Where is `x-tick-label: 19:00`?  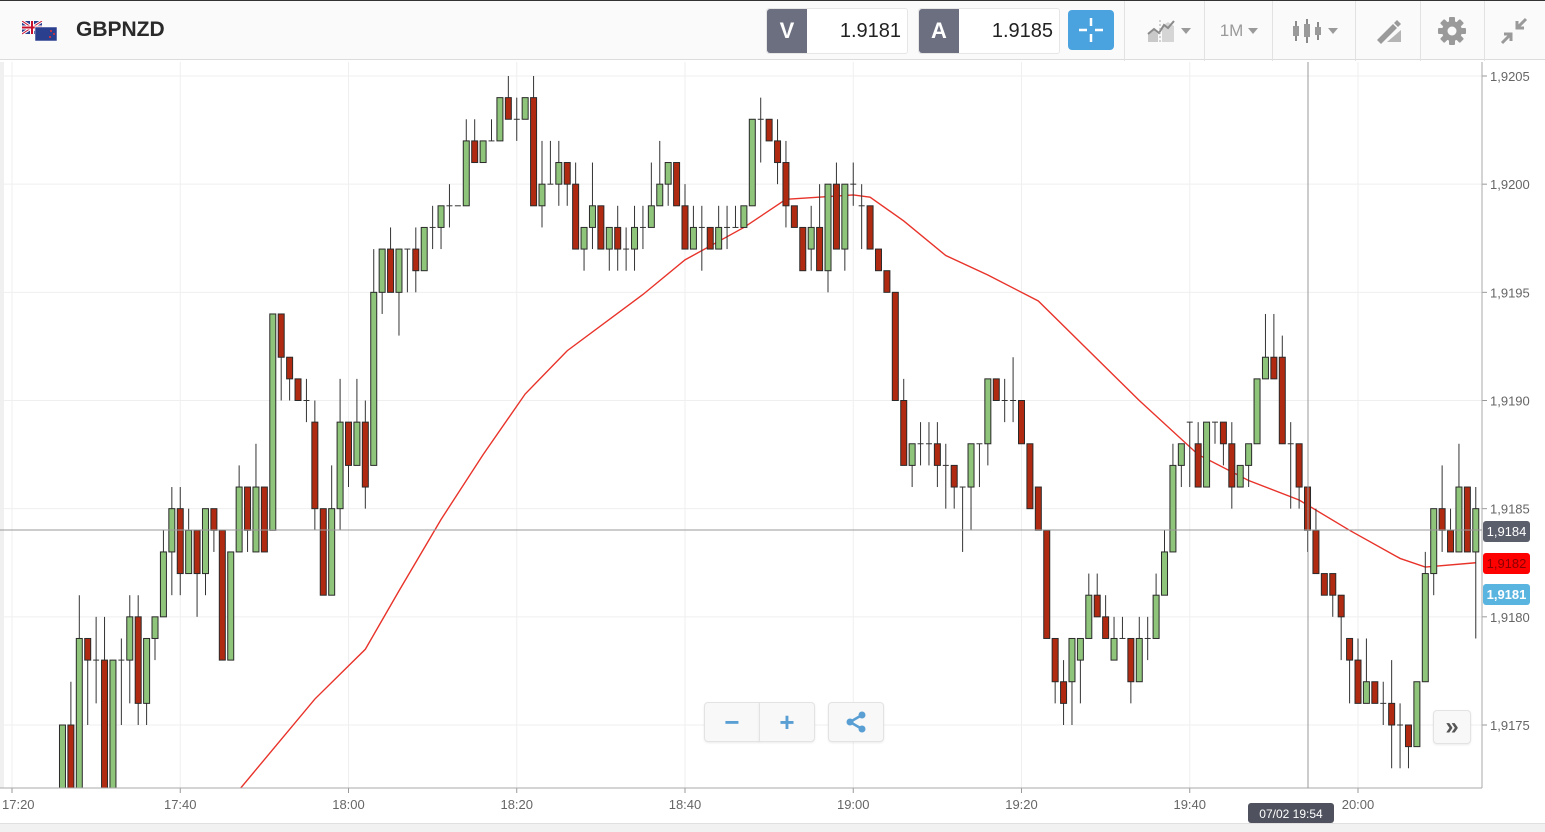
x-tick-label: 19:00 is located at coordinates (853, 804).